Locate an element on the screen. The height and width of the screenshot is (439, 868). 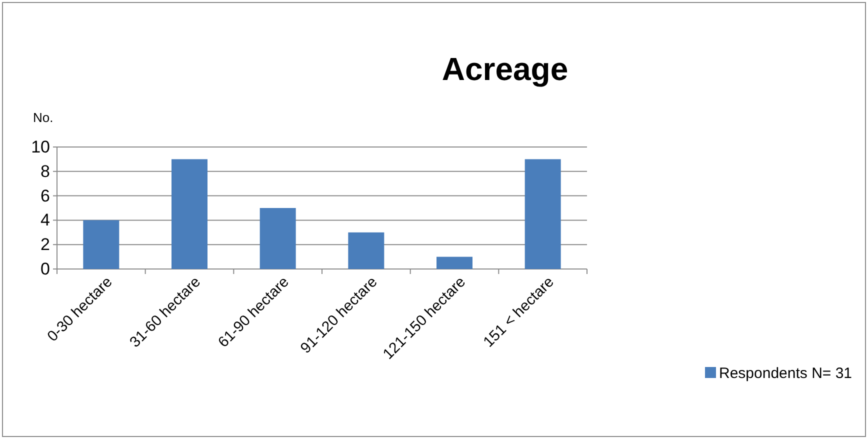
y-tick-label: 0 is located at coordinates (45, 268).